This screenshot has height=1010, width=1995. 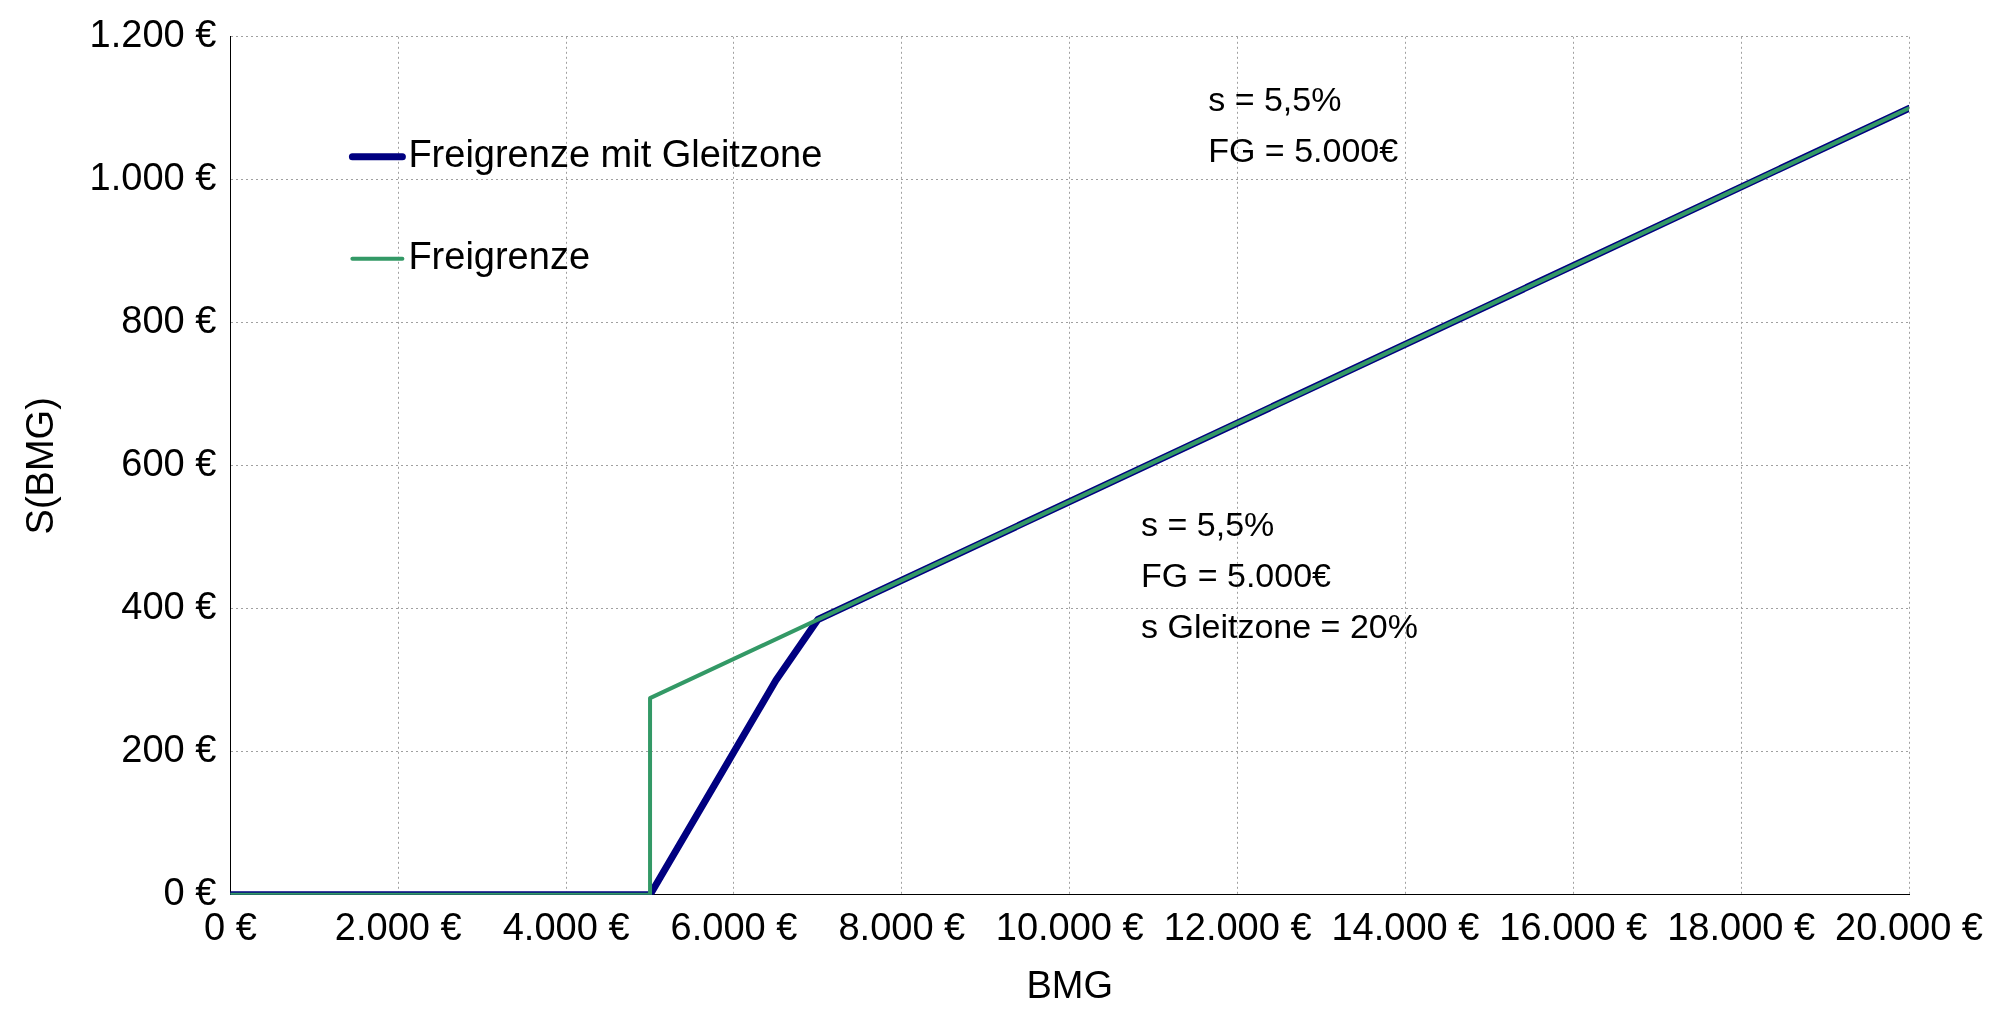 I want to click on x-tick-label: 4.000 €, so click(x=566, y=927).